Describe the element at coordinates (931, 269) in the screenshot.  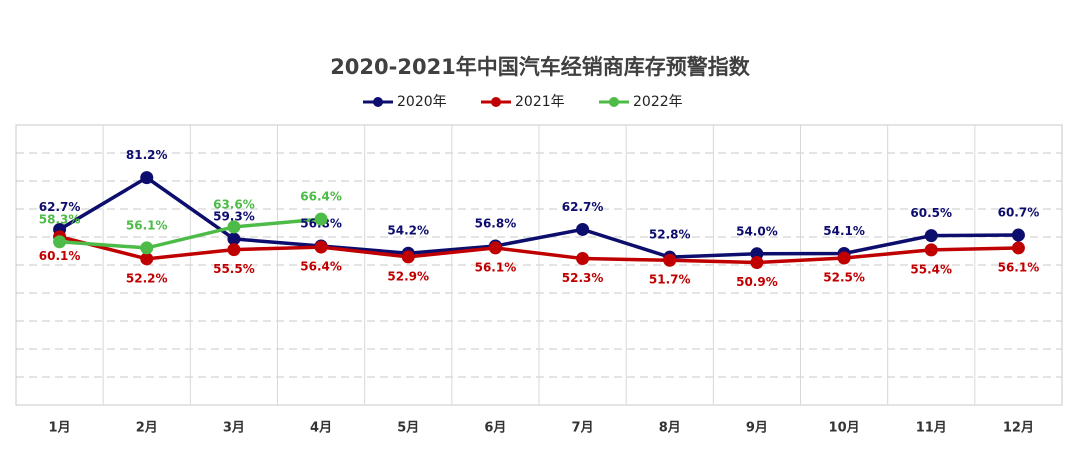
I see `data-label: 55.4%` at that location.